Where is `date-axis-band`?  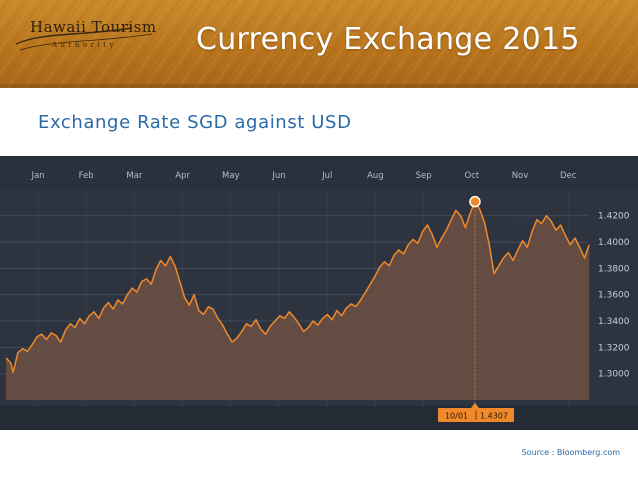 date-axis-band is located at coordinates (319, 418).